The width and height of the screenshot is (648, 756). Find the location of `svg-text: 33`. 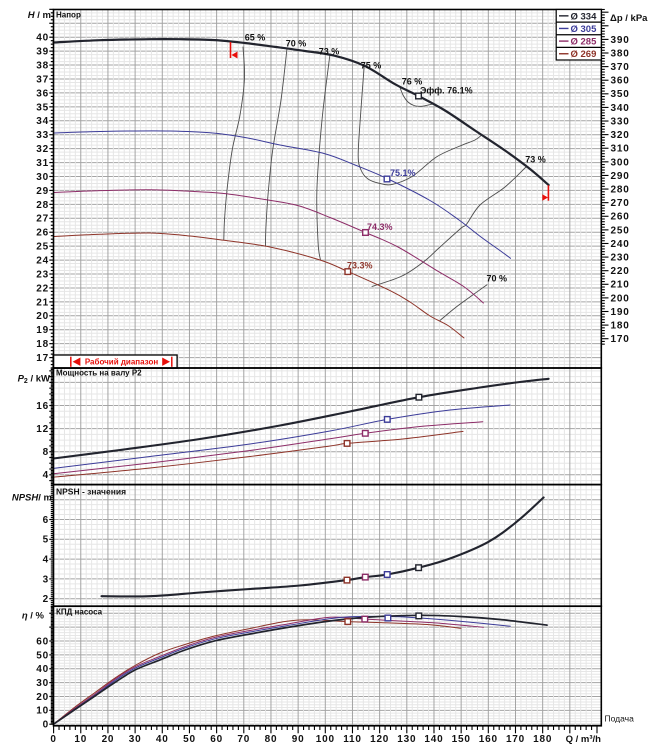

svg-text: 33 is located at coordinates (42, 135).